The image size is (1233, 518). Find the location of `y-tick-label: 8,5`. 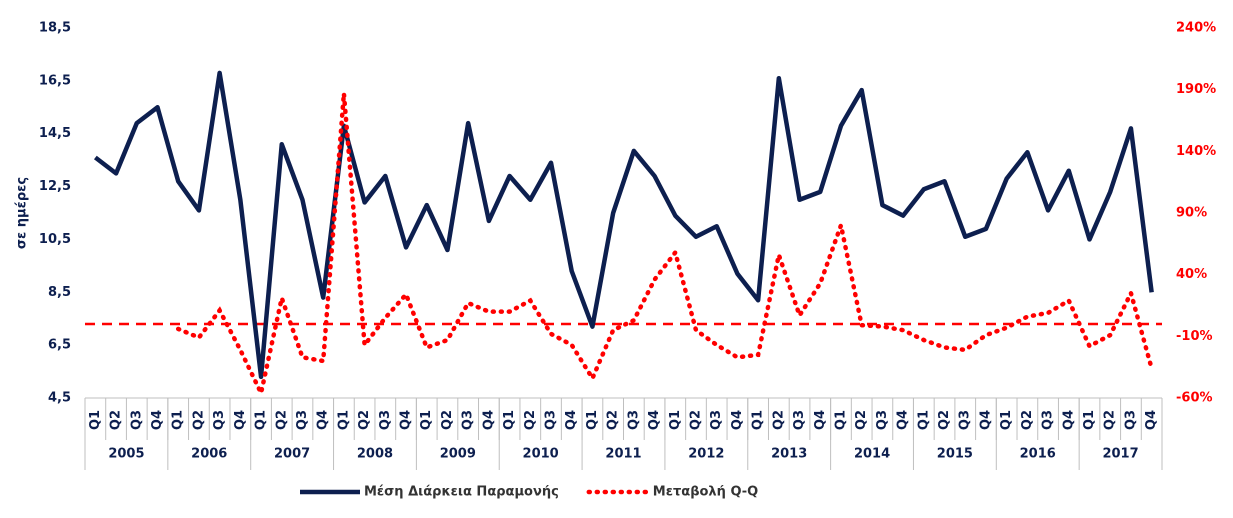

y-tick-label: 8,5 is located at coordinates (59, 292).